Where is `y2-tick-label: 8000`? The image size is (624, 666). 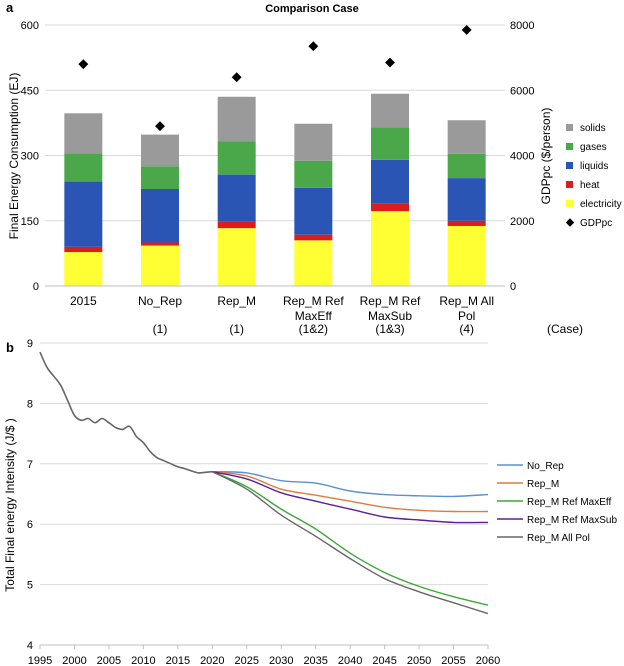 y2-tick-label: 8000 is located at coordinates (522, 26).